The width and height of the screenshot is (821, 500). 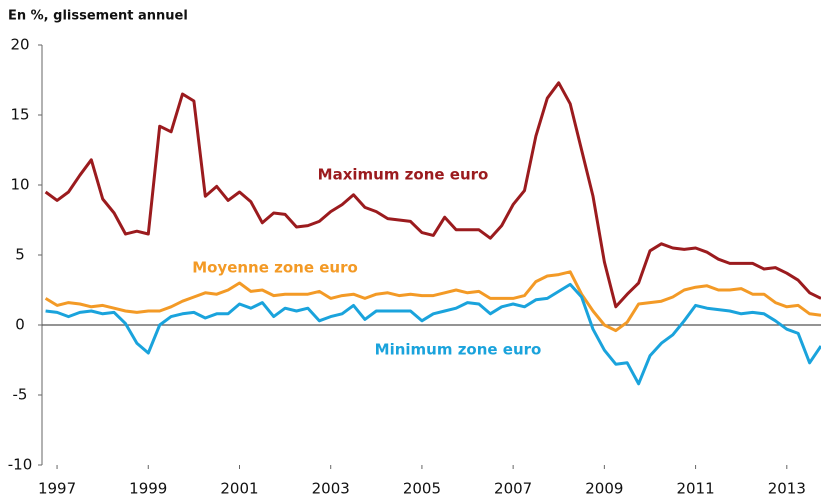 What do you see at coordinates (787, 489) in the screenshot?
I see `x-tick-label: 2013` at bounding box center [787, 489].